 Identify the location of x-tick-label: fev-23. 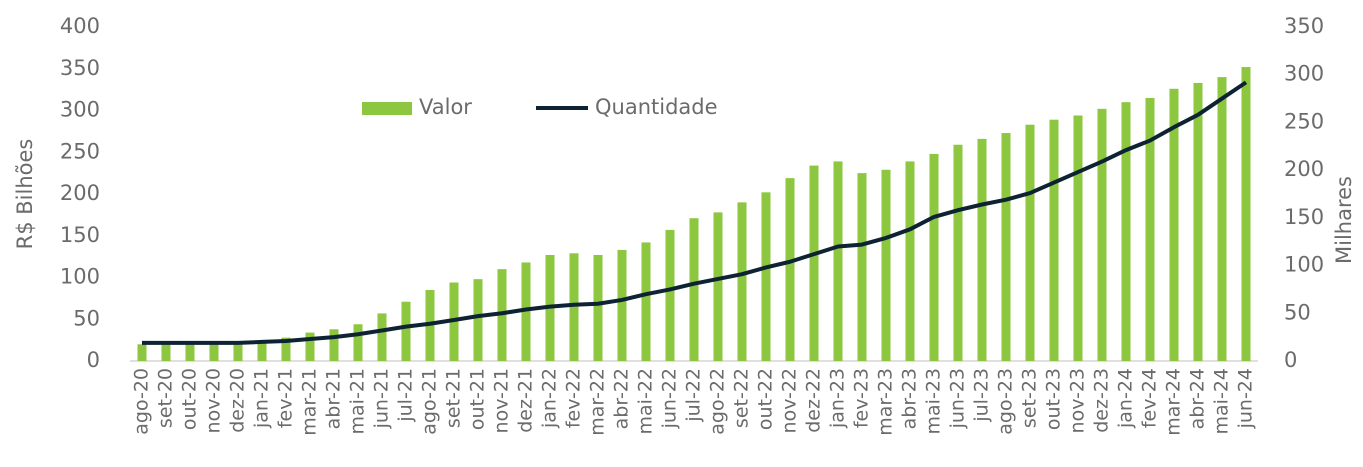
(862, 398).